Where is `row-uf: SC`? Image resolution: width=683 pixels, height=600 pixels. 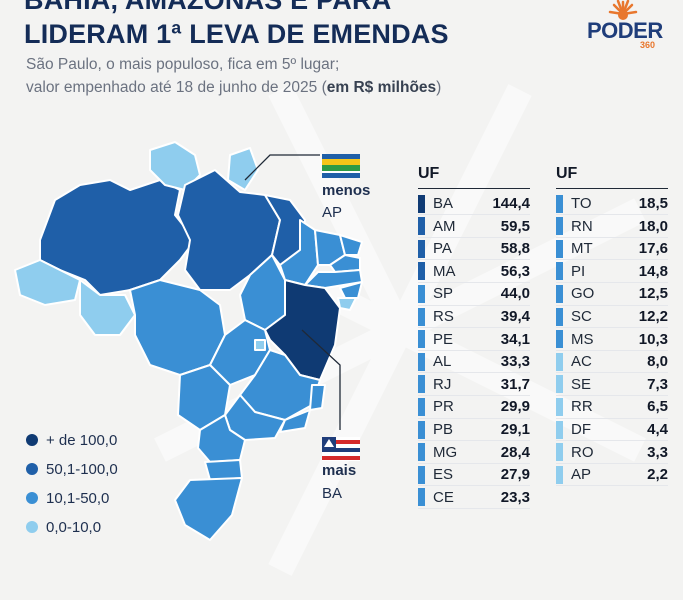
row-uf: SC is located at coordinates (581, 317).